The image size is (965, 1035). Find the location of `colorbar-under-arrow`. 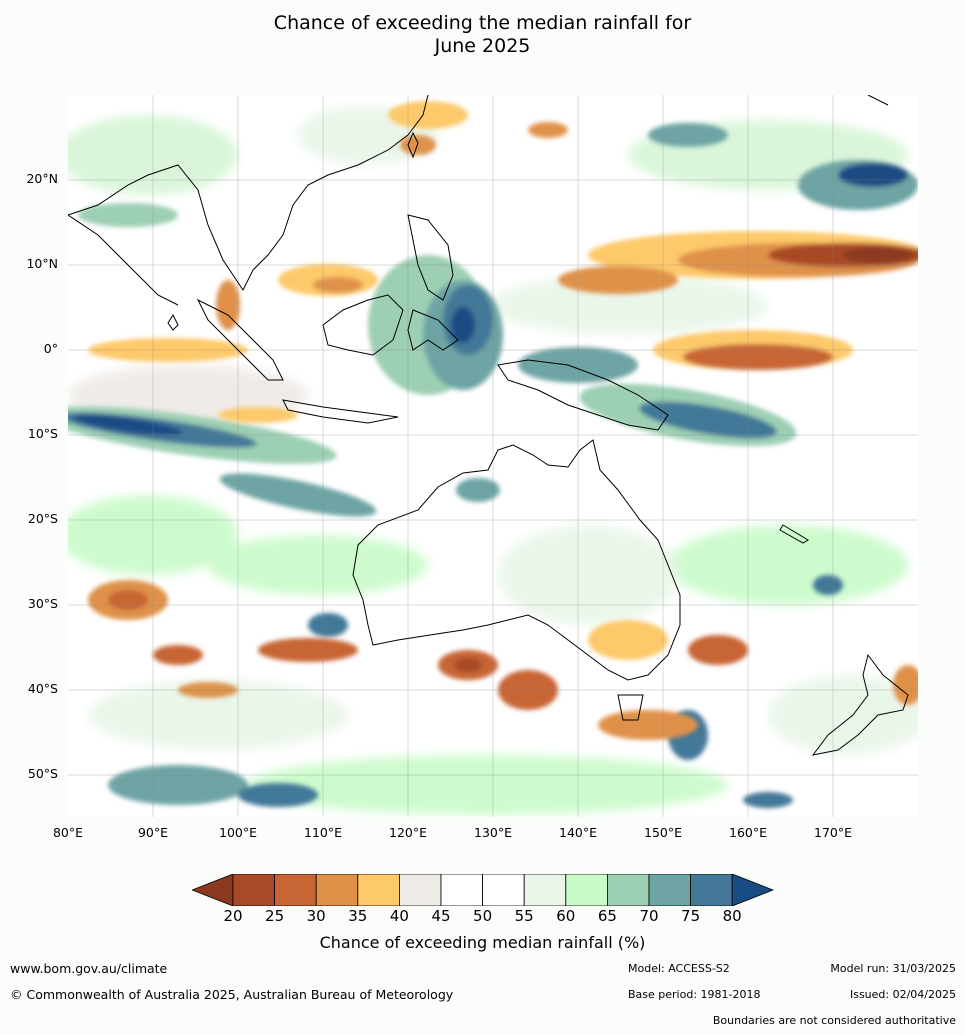

colorbar-under-arrow is located at coordinates (213, 890).